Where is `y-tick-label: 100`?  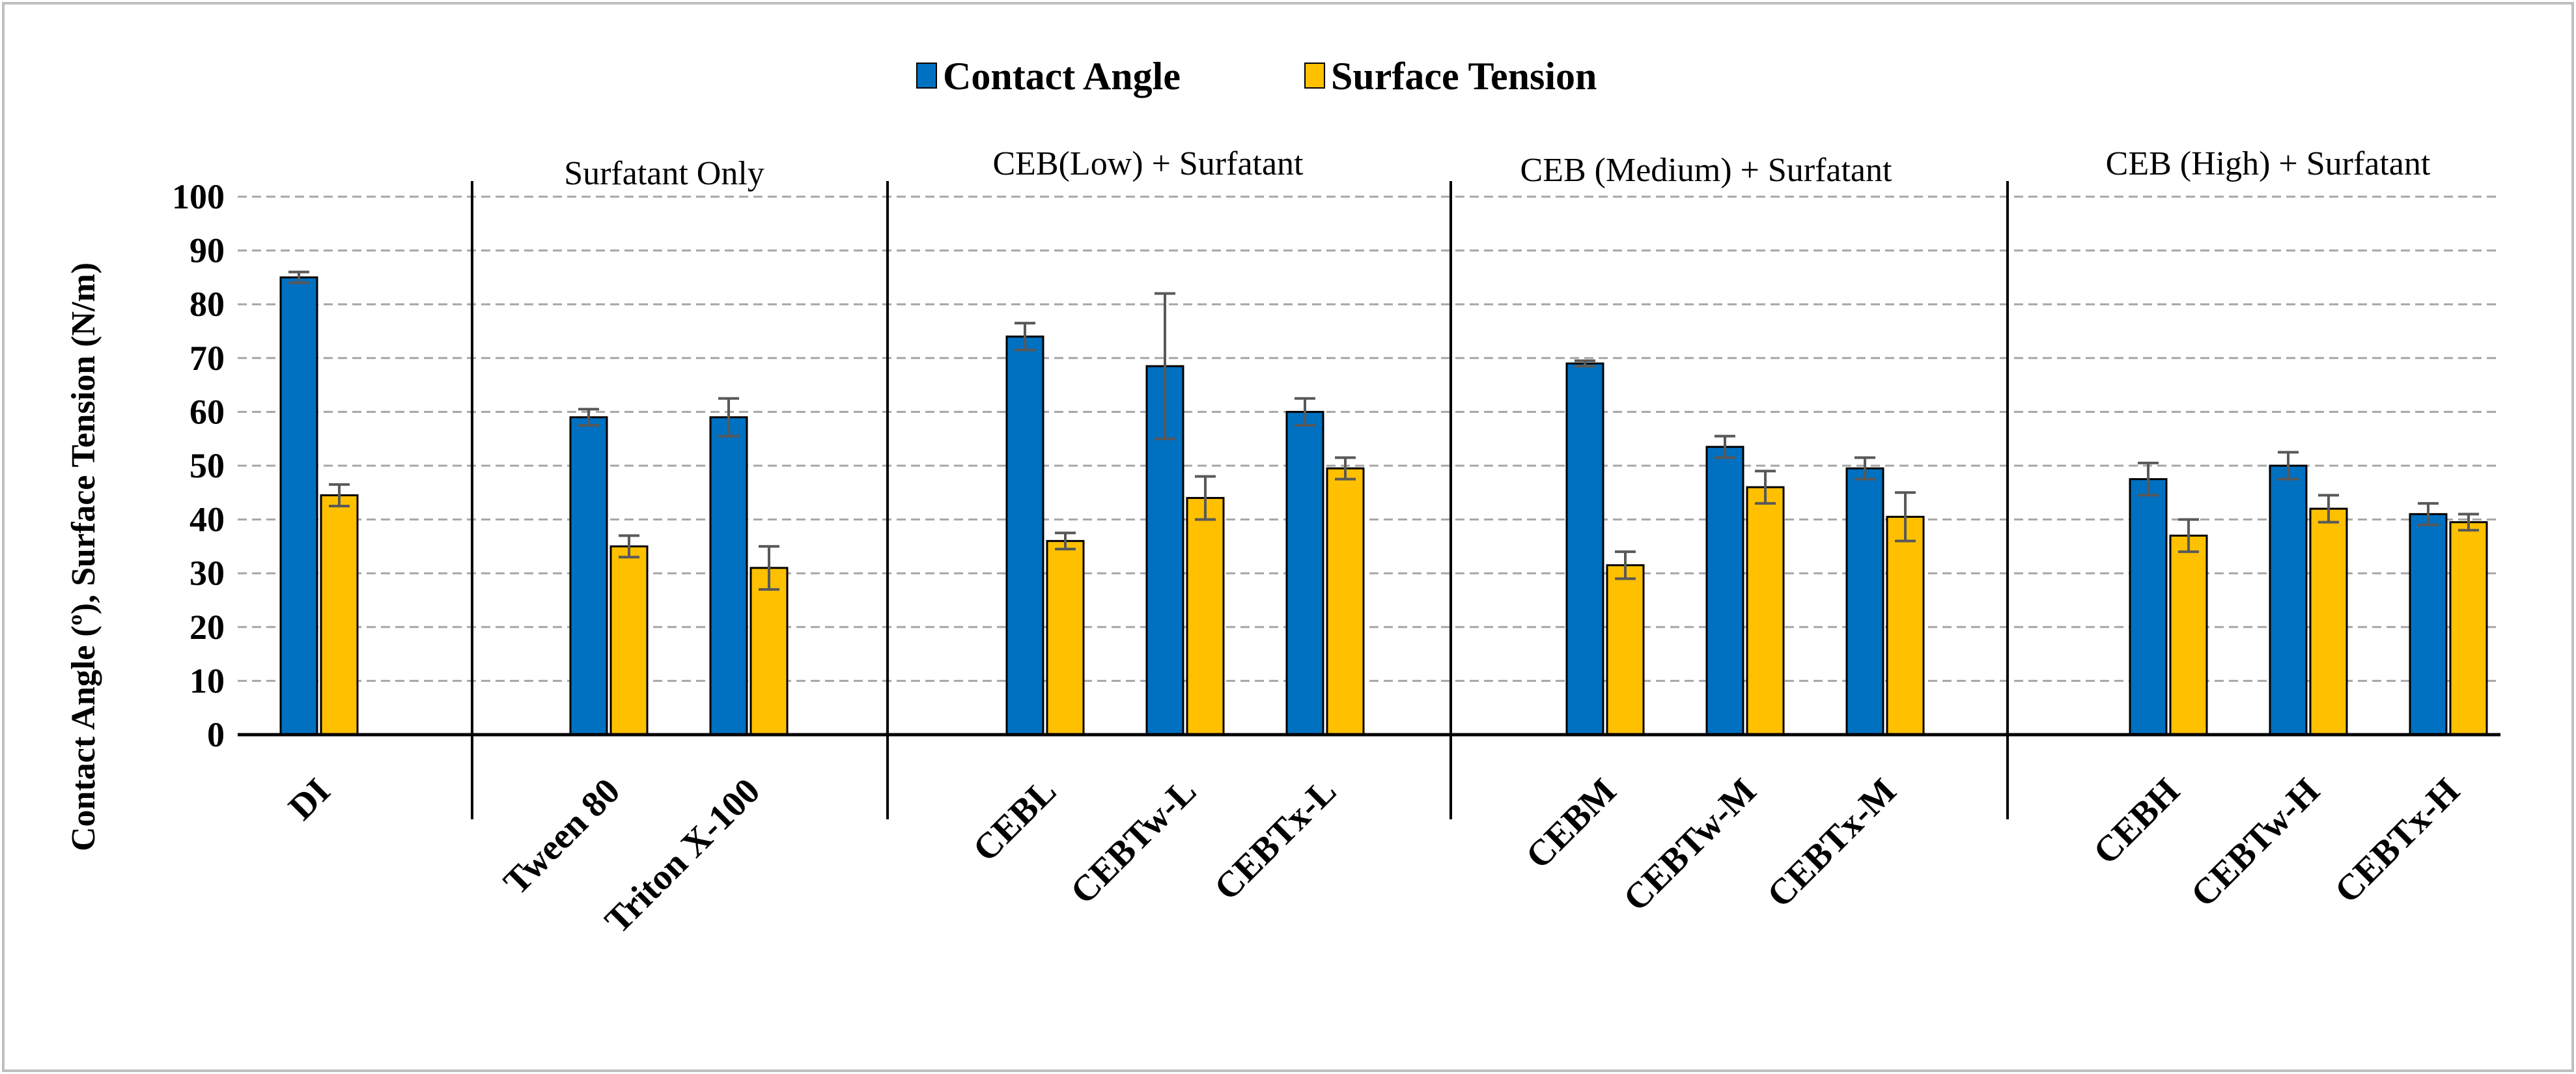 y-tick-label: 100 is located at coordinates (199, 197).